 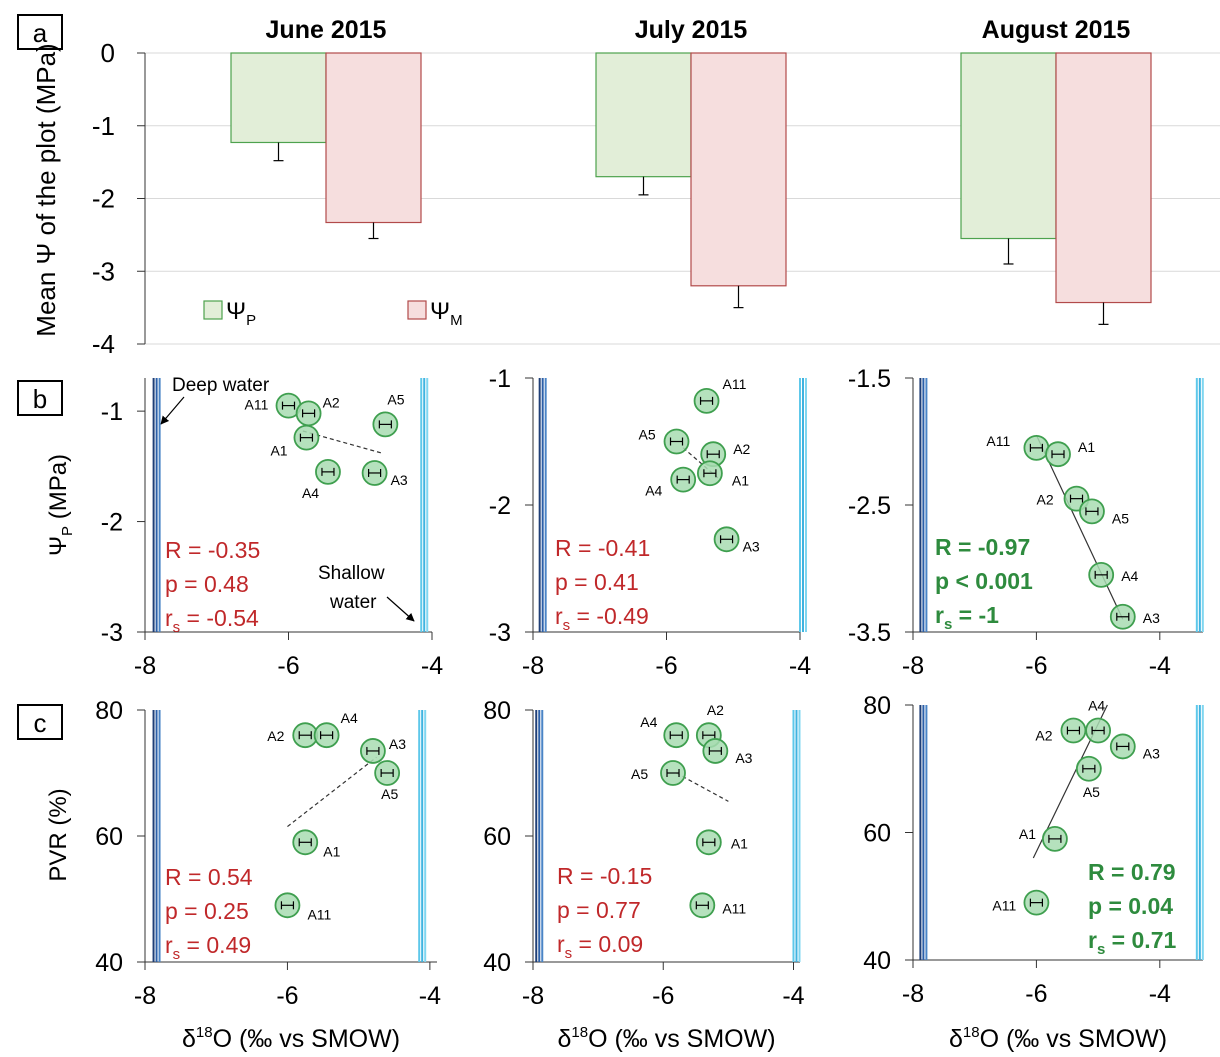 I want to click on panel-a-label: a, so click(x=40, y=33).